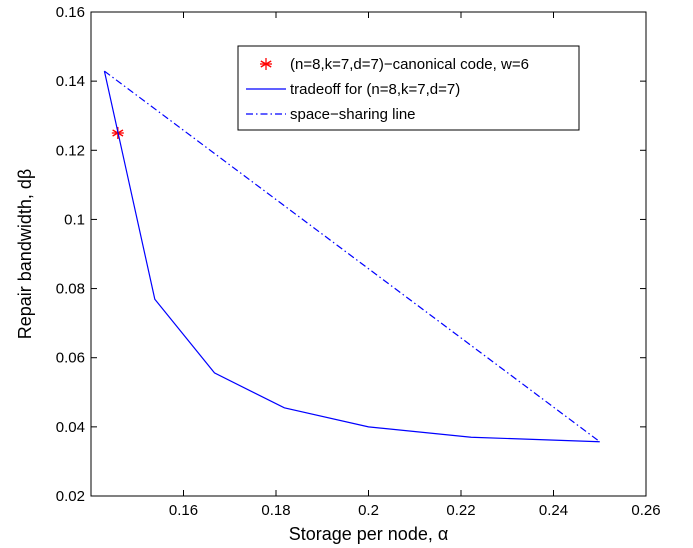 The image size is (693, 548). I want to click on y-tick-label-7: 0.16, so click(70, 12).